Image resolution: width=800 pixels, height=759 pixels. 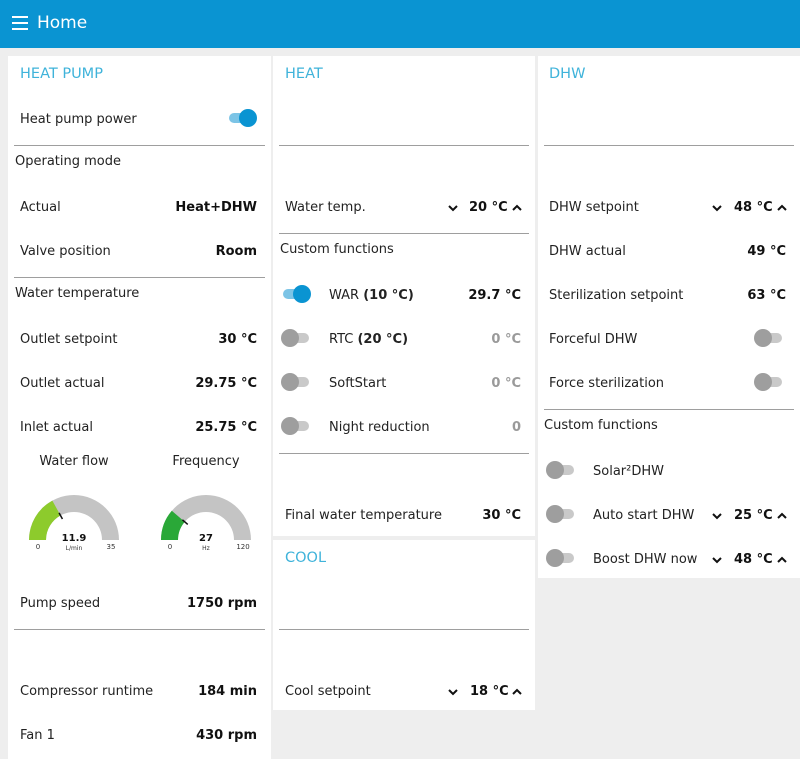 What do you see at coordinates (489, 691) in the screenshot?
I see `cool-setpoint-value: 18 °C` at bounding box center [489, 691].